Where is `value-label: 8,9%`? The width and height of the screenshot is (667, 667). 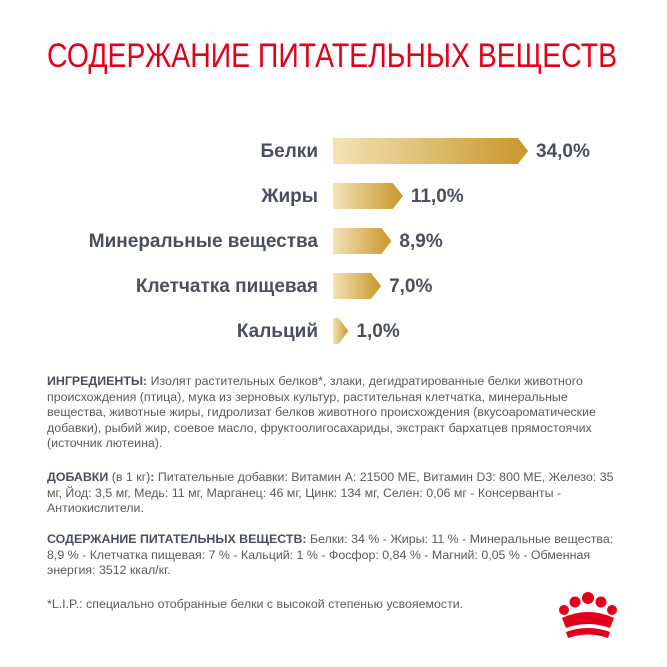
value-label: 8,9% is located at coordinates (420, 241).